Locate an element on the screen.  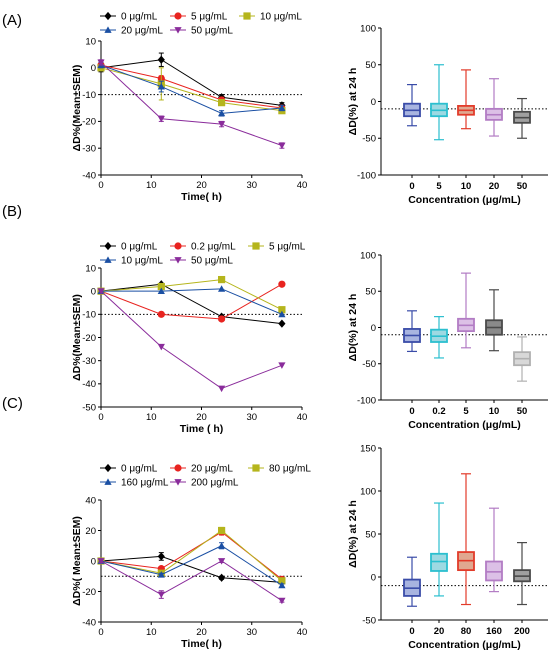
y-tick-label: 40 is located at coordinates (90, 500).